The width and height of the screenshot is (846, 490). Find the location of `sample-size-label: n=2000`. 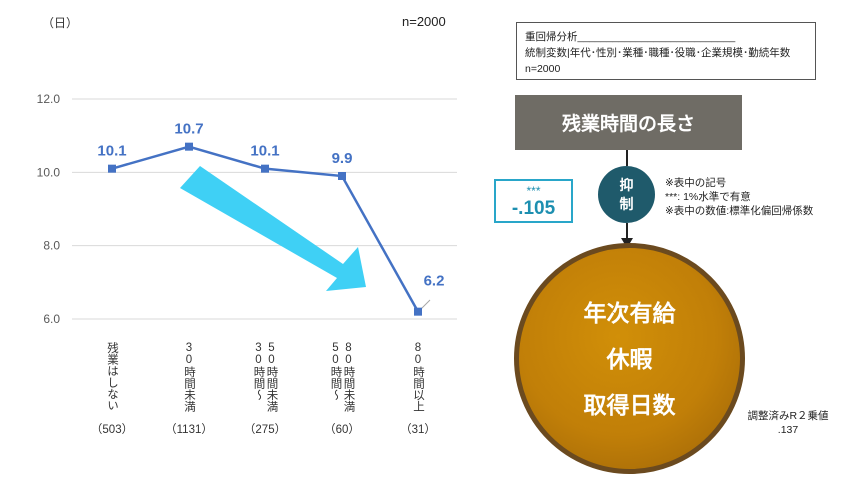

sample-size-label: n=2000 is located at coordinates (424, 21).